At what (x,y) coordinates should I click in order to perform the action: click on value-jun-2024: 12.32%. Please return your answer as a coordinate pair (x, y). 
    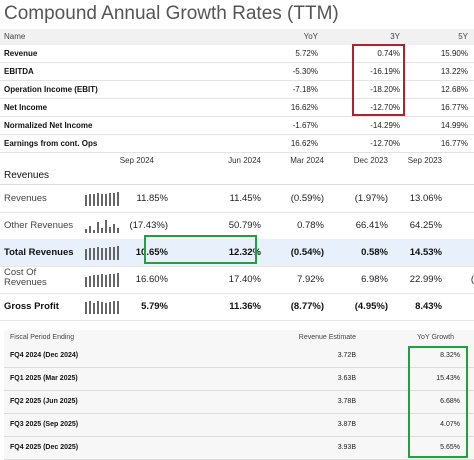
    Looking at the image, I should click on (244, 252).